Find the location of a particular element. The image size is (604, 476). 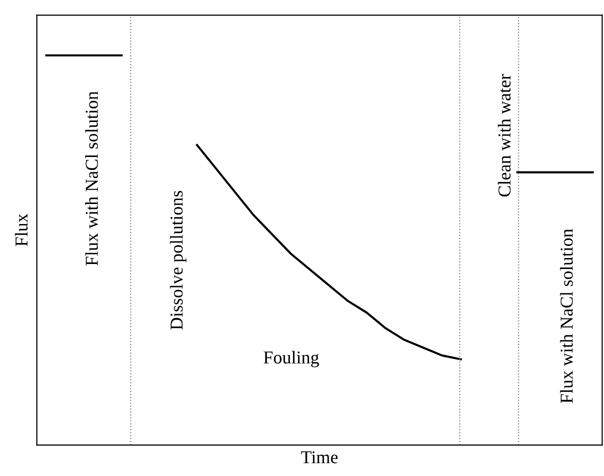

y-axis-title: Flux is located at coordinates (21, 230).